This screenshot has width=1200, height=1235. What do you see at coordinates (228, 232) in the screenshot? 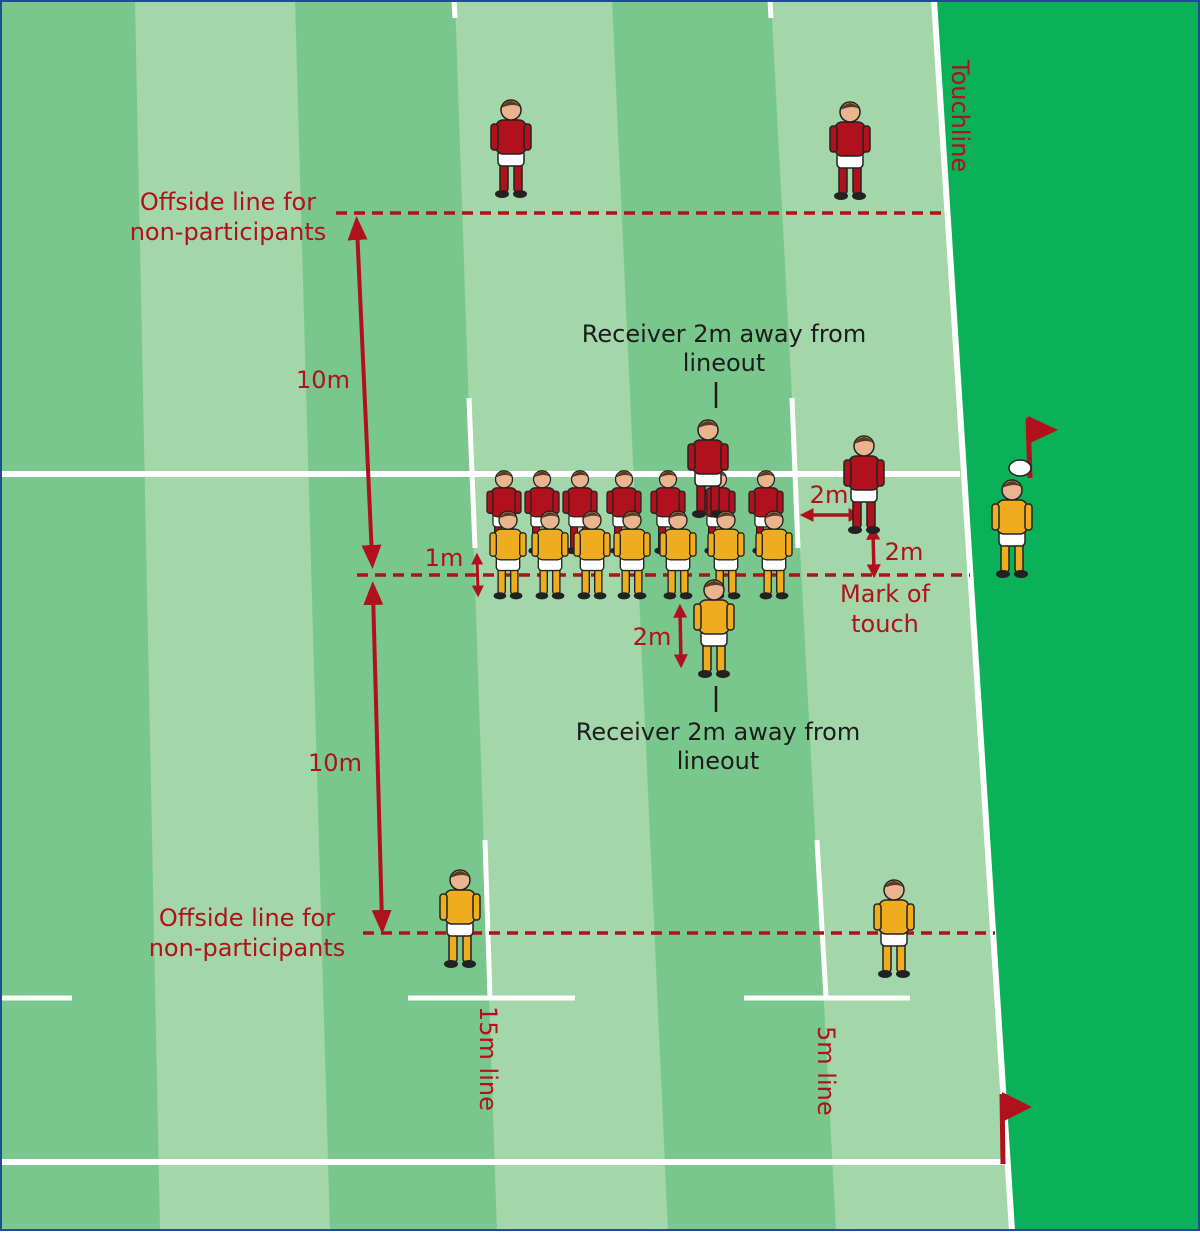
I see `offside-label-top-2: non-participants` at bounding box center [228, 232].